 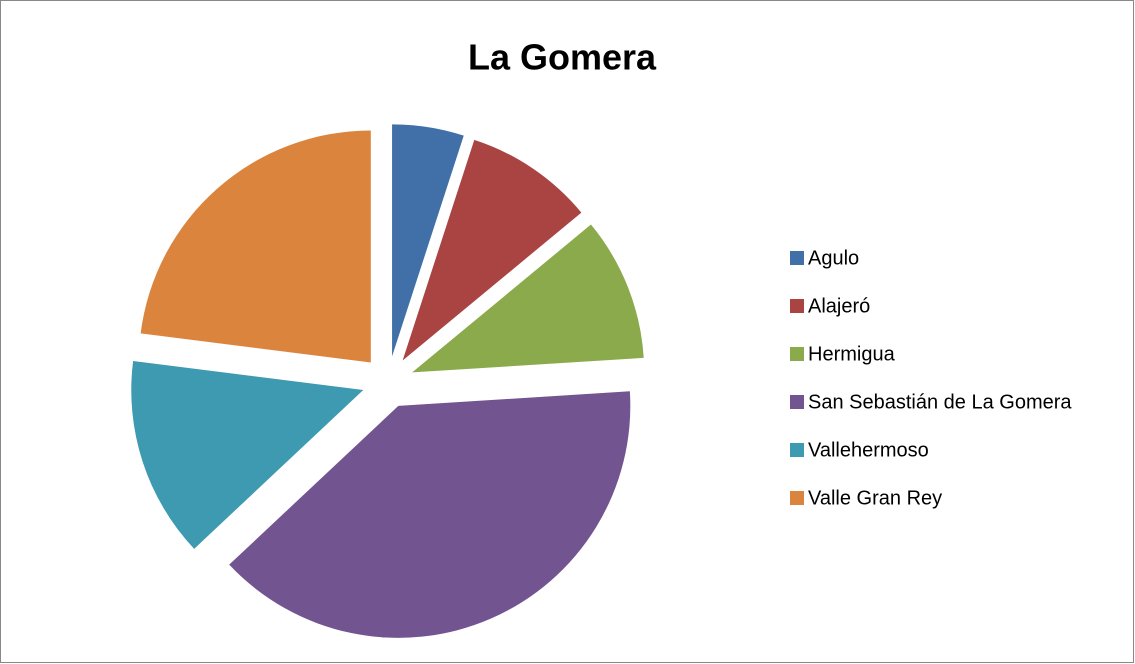 I want to click on chart-title: La Gomera, so click(x=562, y=57).